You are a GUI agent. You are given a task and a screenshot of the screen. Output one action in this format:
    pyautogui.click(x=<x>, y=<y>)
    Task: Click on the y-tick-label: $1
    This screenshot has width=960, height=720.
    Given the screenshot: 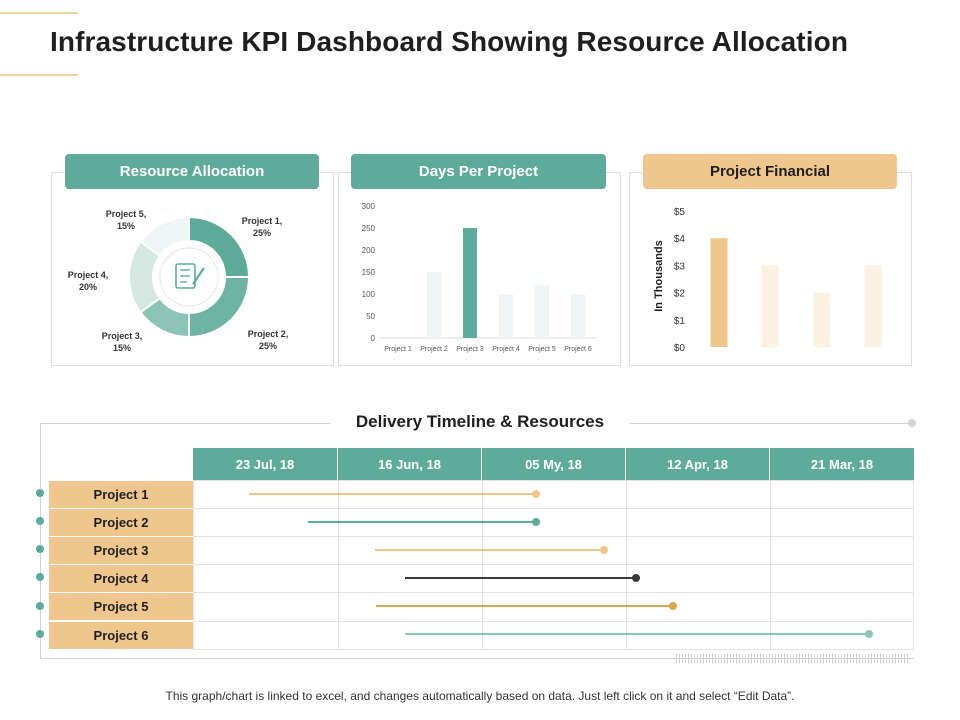 What is the action you would take?
    pyautogui.click(x=680, y=321)
    